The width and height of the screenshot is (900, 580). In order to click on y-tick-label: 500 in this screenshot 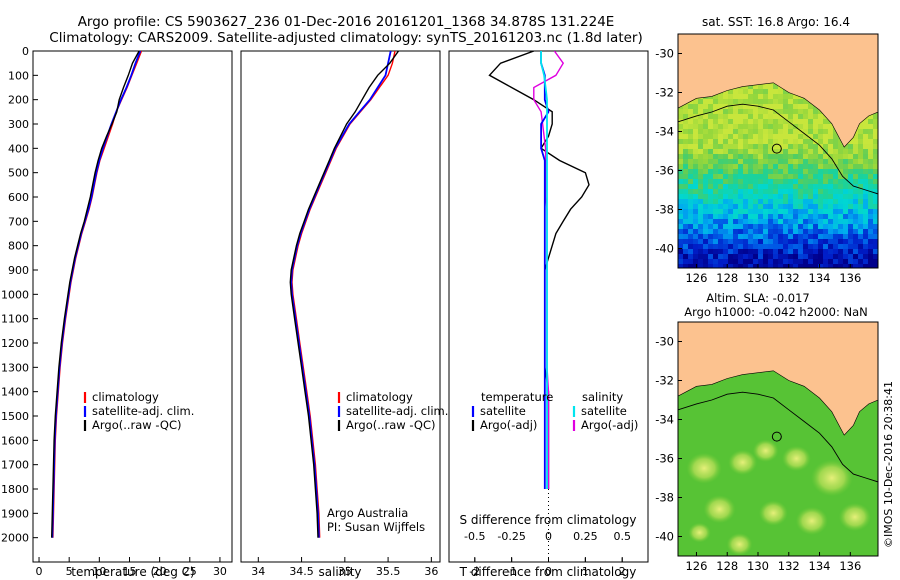, I will do `click(18, 173)`.